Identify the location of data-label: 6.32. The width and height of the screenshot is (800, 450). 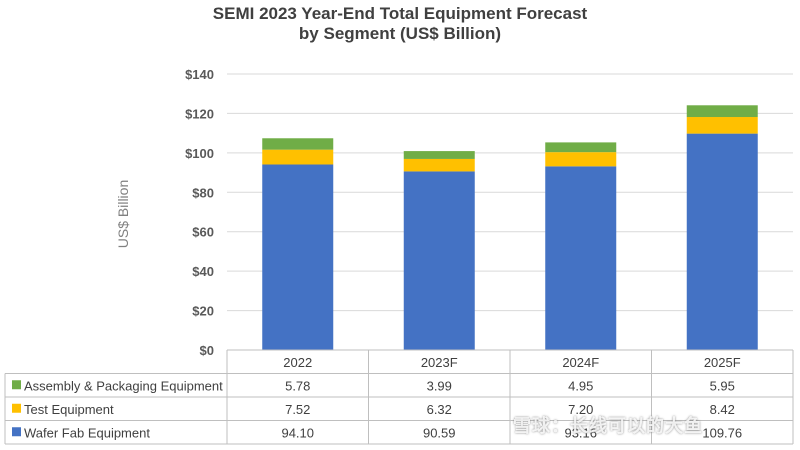
(439, 409).